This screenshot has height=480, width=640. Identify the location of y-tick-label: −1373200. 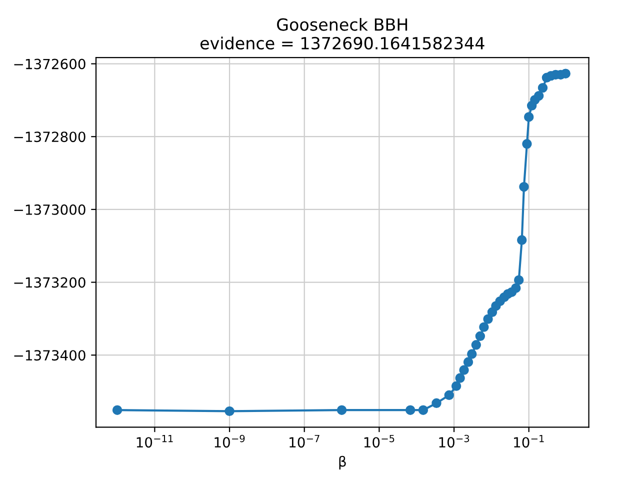
(50, 282).